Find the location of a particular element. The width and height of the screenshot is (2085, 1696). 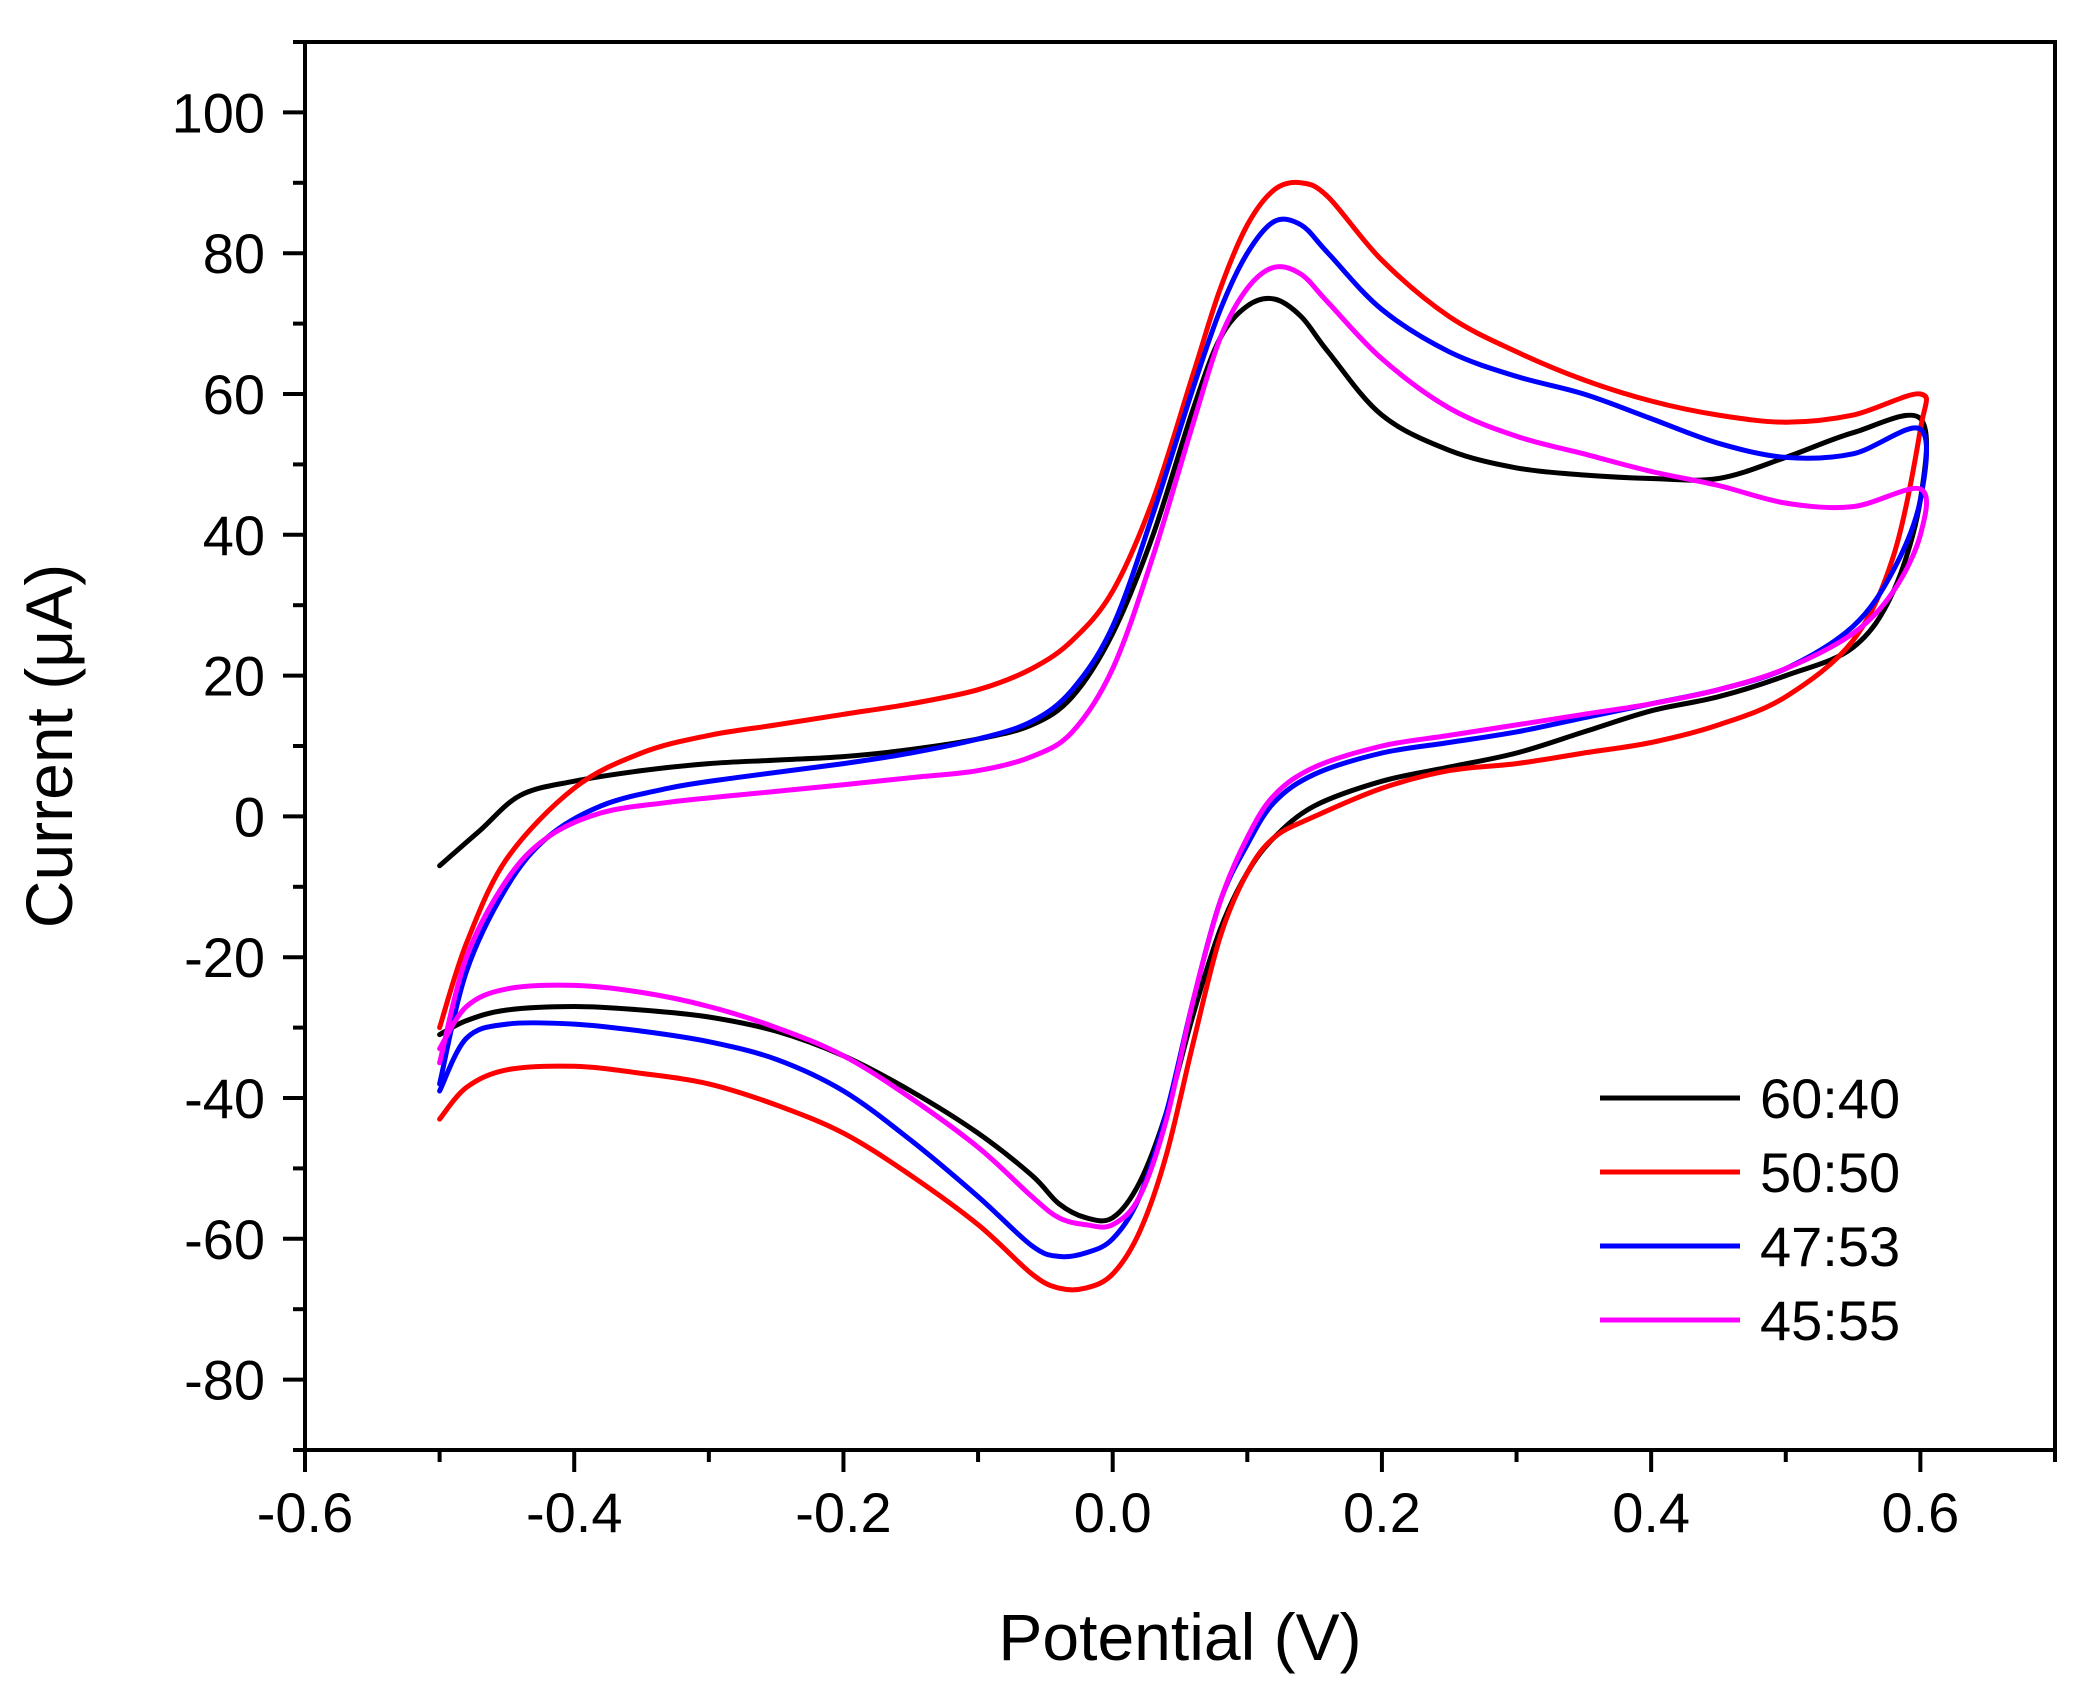

y-axis-title: Current (μA) is located at coordinates (49, 746).